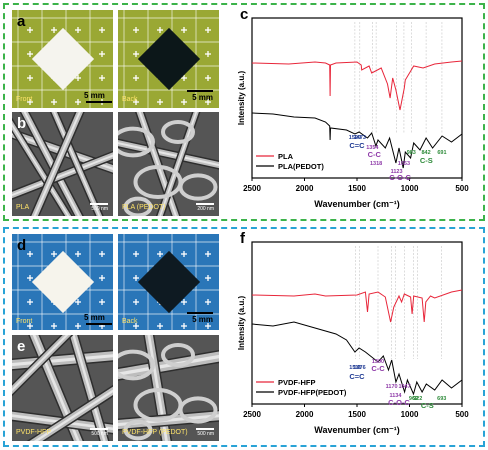 The height and width of the screenshot is (450, 488). I want to click on sem-image-pvdf: e PVDF-HFP 500 nm, so click(62, 388).